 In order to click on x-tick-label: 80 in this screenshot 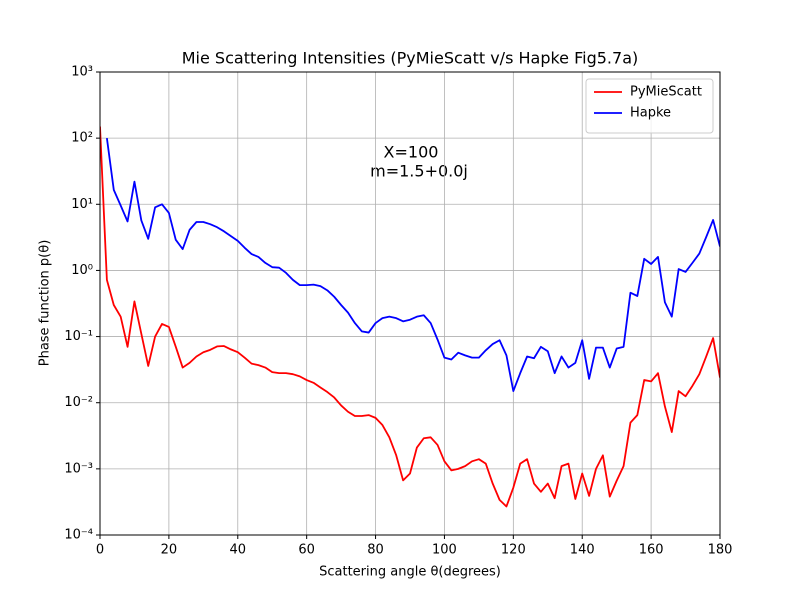, I will do `click(375, 550)`.